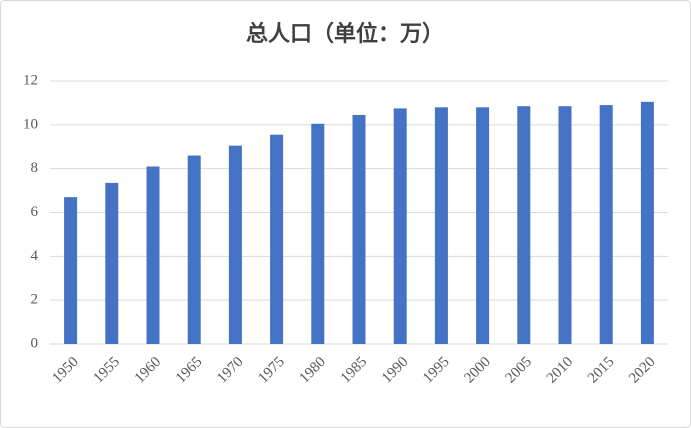 This screenshot has width=691, height=428. I want to click on y-tick-label: 12, so click(30, 80).